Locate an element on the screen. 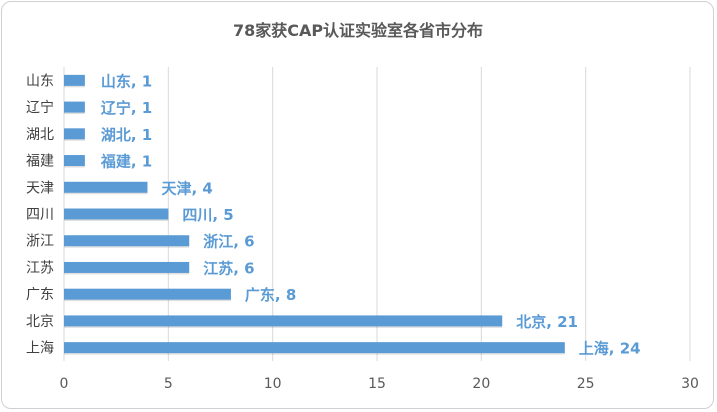 Image resolution: width=717 pixels, height=412 pixels. y-category-label: 辽宁 is located at coordinates (40, 107).